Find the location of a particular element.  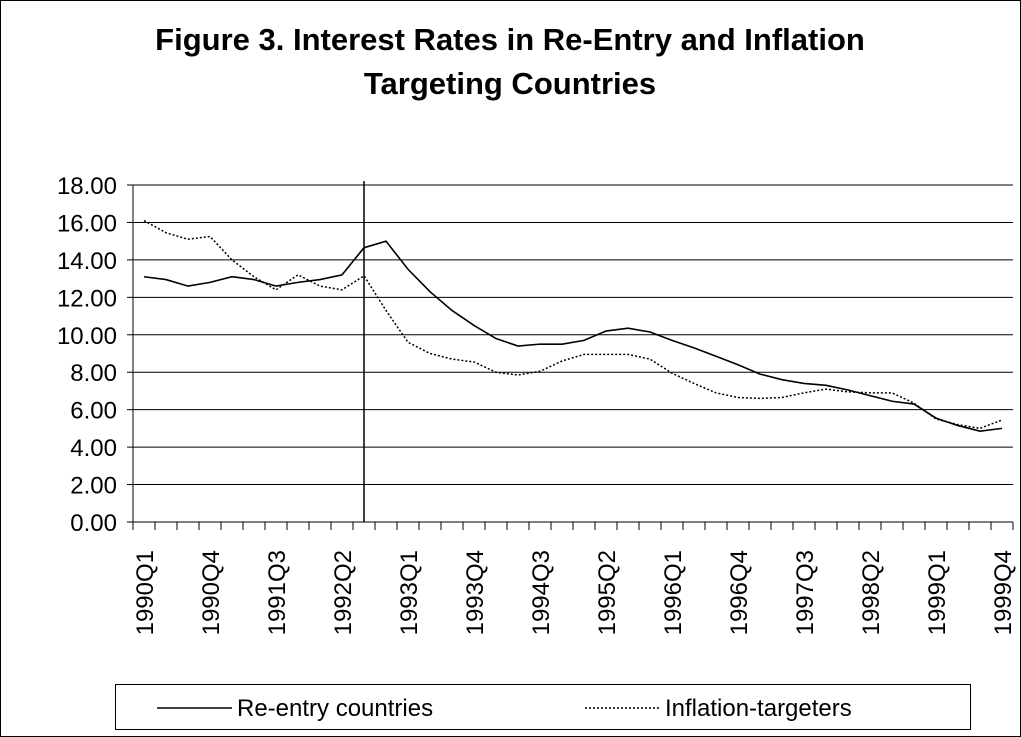

x-tick-label: 1990Q1 is located at coordinates (145, 592).